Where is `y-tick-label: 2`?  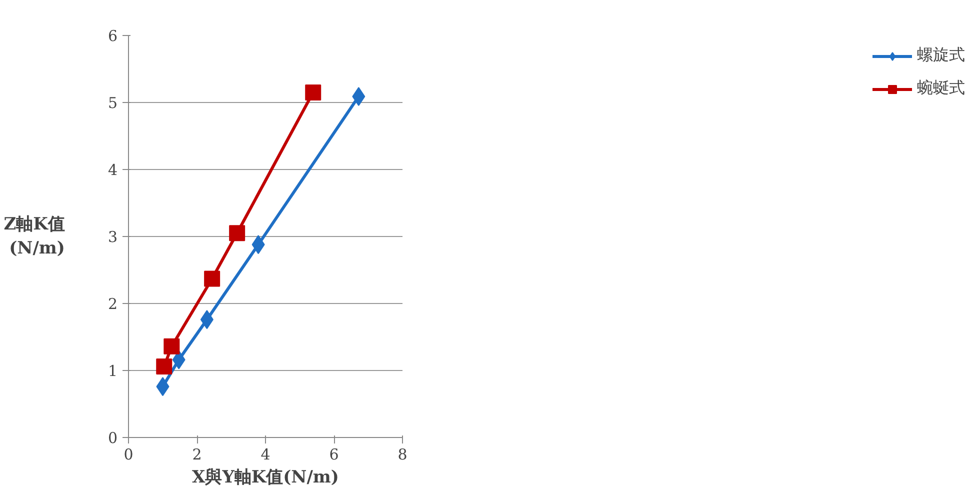
y-tick-label: 2 is located at coordinates (113, 304).